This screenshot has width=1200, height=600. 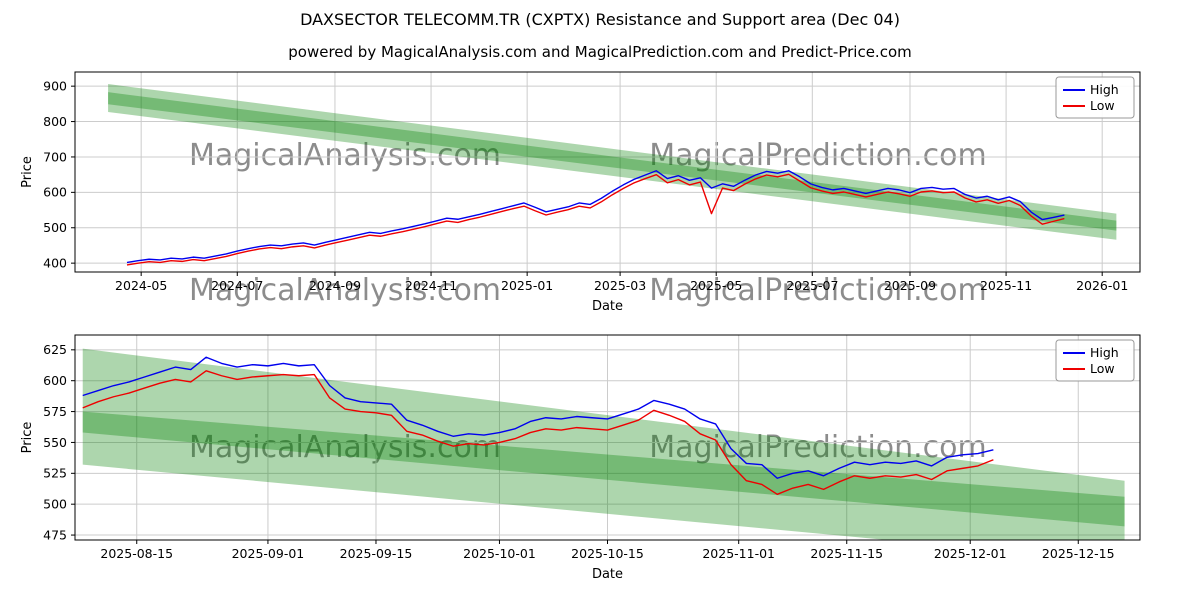 What do you see at coordinates (716, 285) in the screenshot?
I see `x-tick-label: 2025-05` at bounding box center [716, 285].